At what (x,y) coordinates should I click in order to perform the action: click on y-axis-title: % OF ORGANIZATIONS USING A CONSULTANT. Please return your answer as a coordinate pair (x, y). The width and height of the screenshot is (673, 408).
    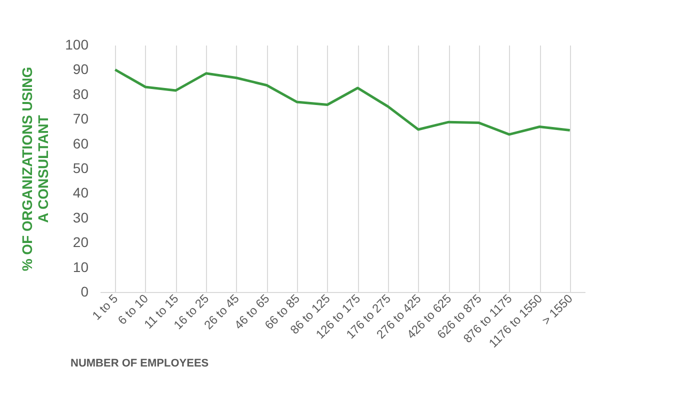
    Looking at the image, I should click on (35, 169).